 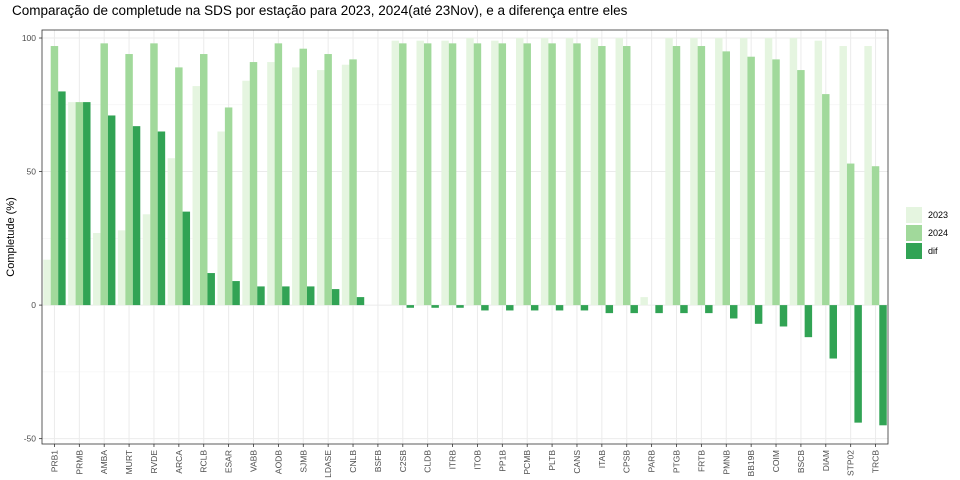 I want to click on y-axis: -50 0 50 100, so click(x=32, y=238).